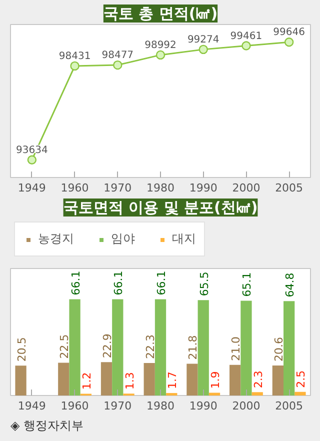  Describe the element at coordinates (279, 349) in the screenshot. I see `data-label: 20.6` at that location.